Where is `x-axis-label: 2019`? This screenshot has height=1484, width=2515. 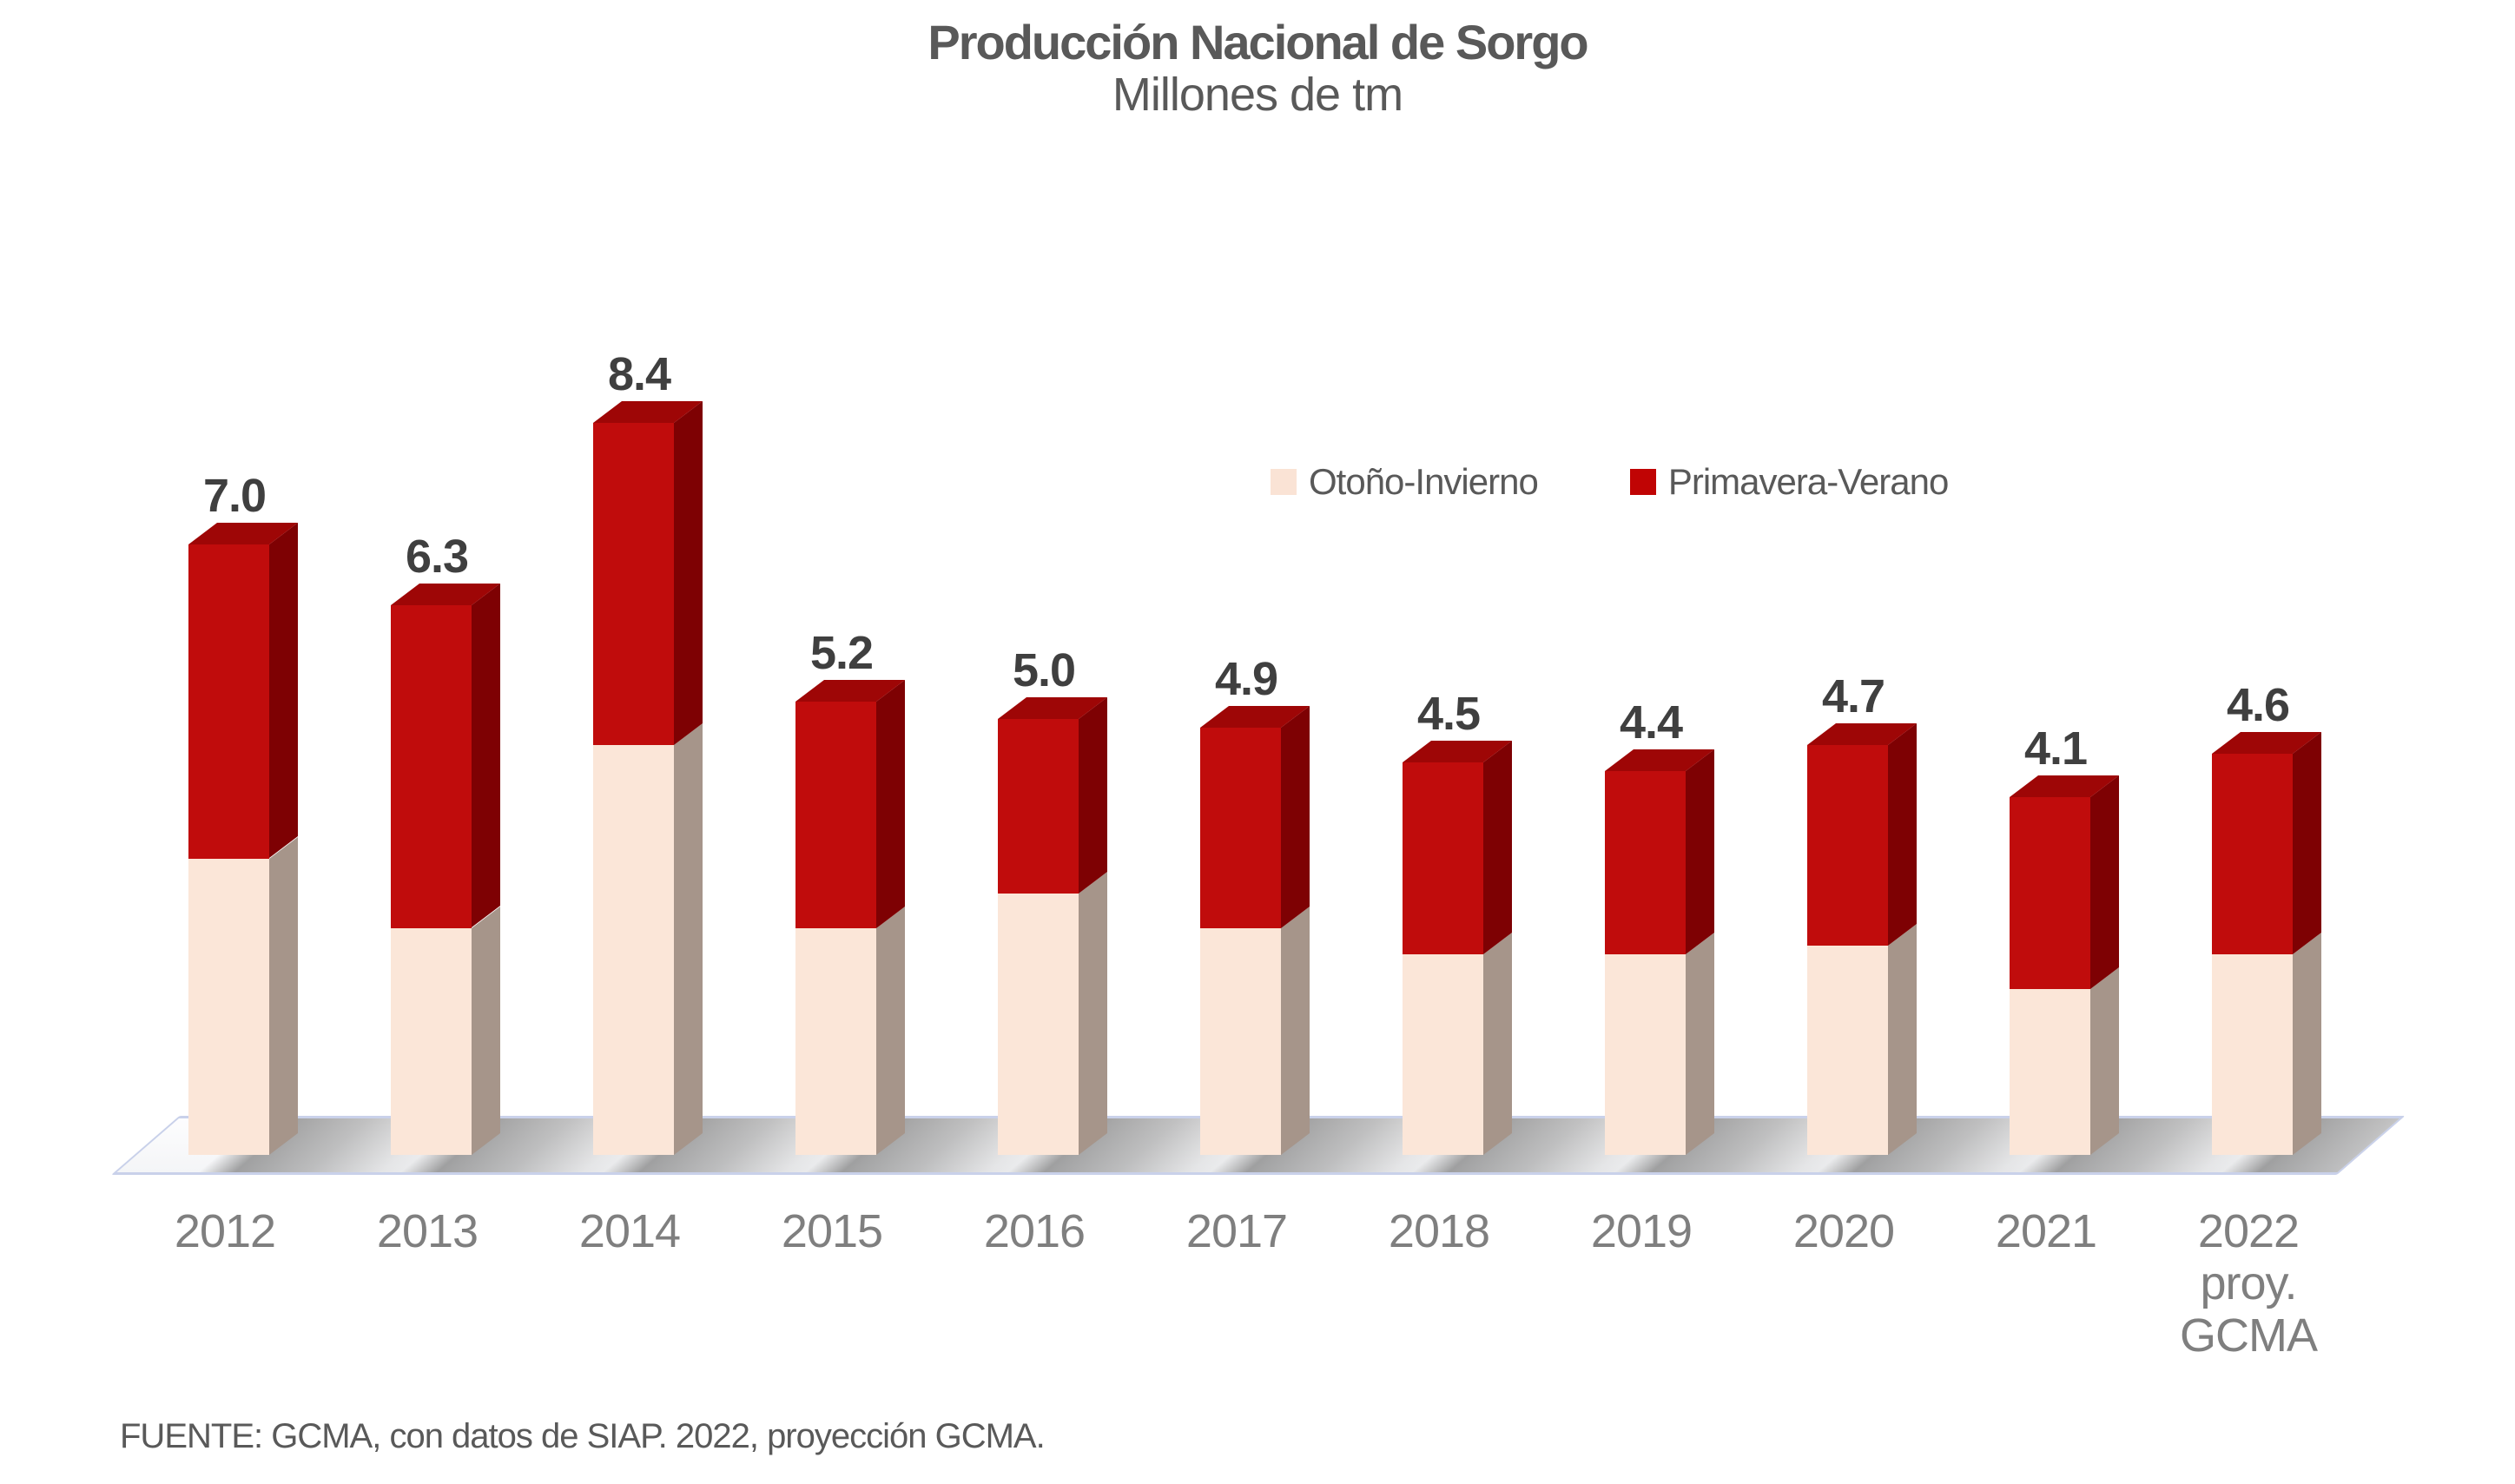 x-axis-label: 2019 is located at coordinates (1641, 1231).